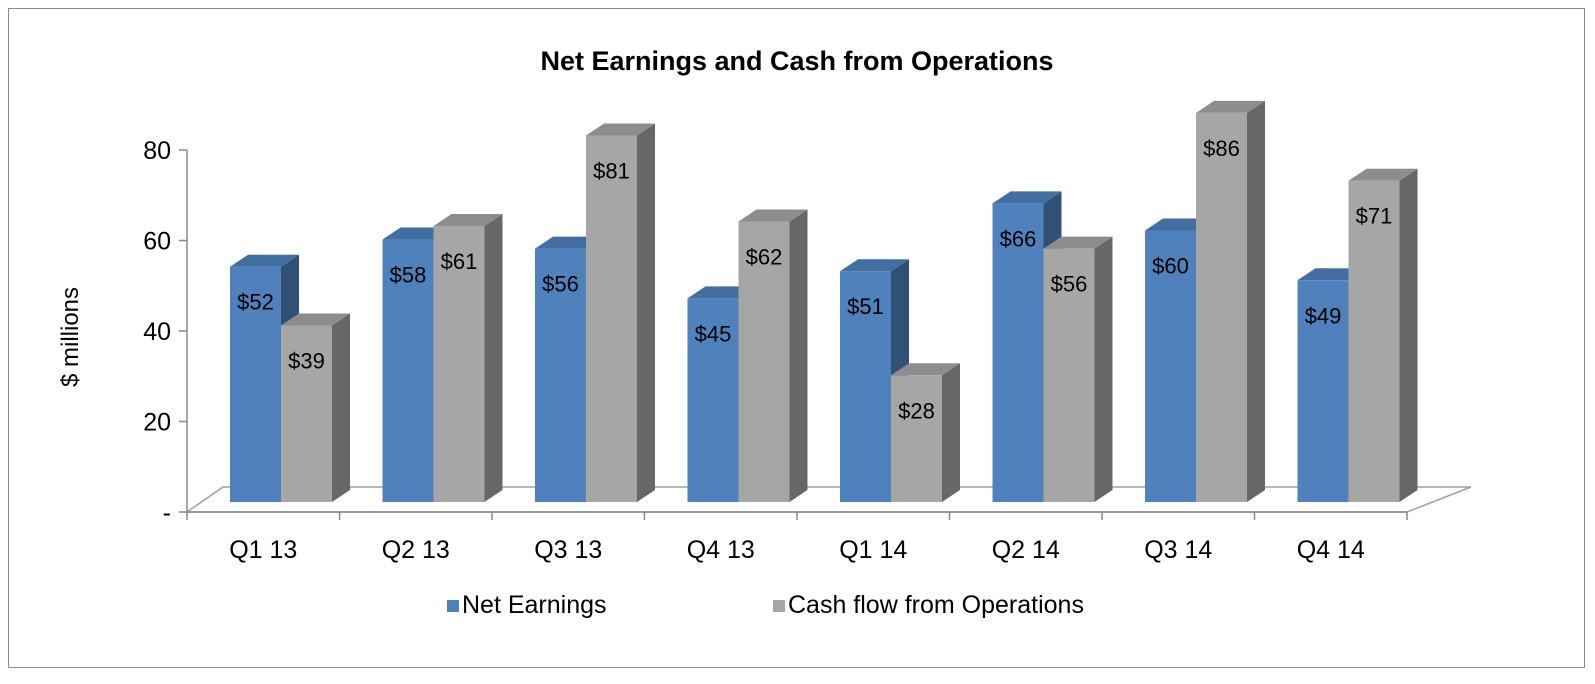  What do you see at coordinates (1221, 148) in the screenshot?
I see `data-label: $86` at bounding box center [1221, 148].